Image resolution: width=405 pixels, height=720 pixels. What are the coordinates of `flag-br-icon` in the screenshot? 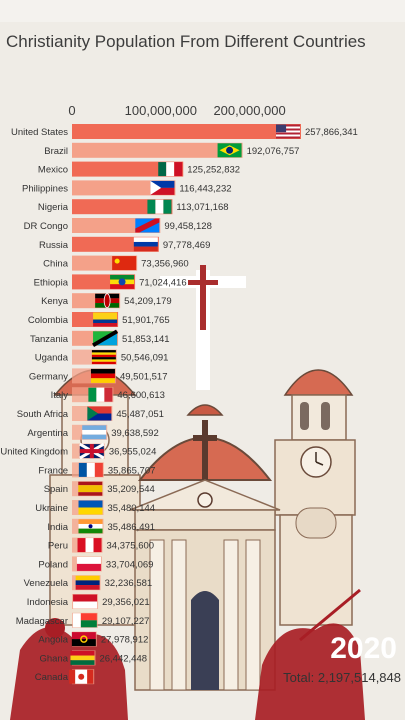 It's located at (229, 150).